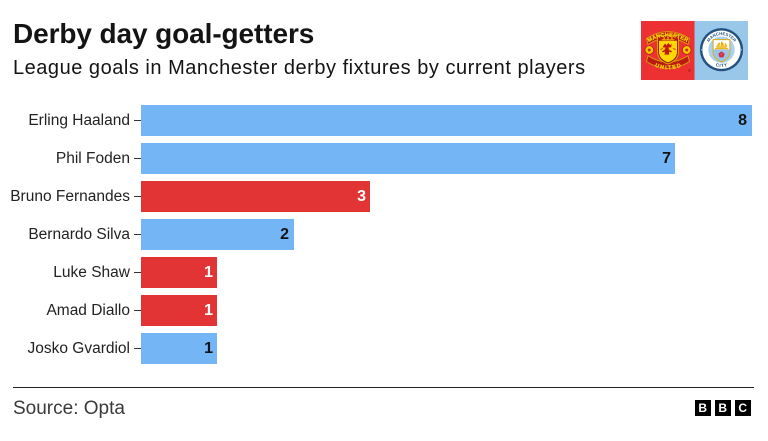 This screenshot has width=768, height=441. What do you see at coordinates (721, 65) in the screenshot?
I see `svg-text: CITY` at bounding box center [721, 65].